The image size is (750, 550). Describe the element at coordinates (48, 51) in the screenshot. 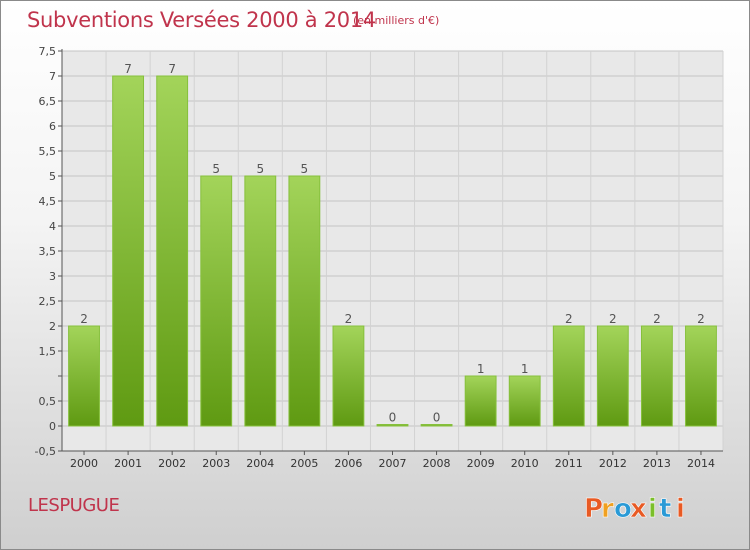

I see `y-tick-label: 7,5` at that location.